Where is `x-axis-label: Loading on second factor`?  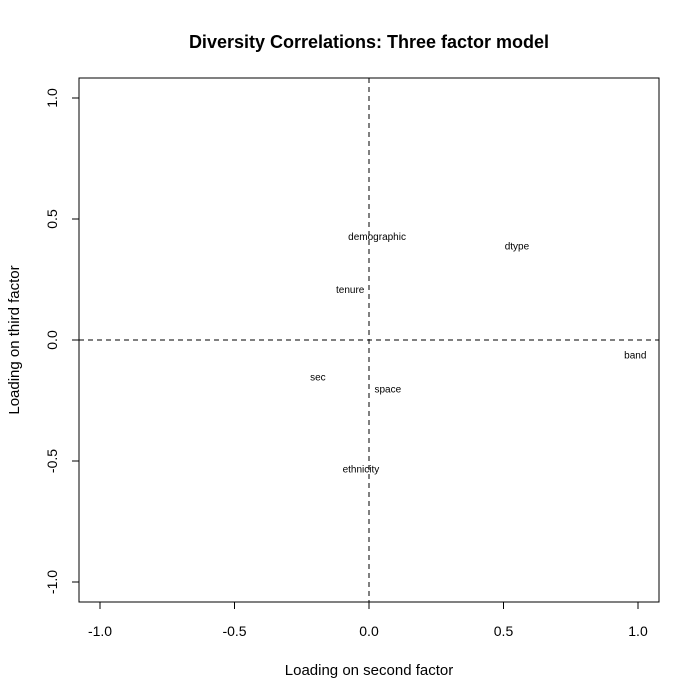
x-axis-label: Loading on second factor is located at coordinates (369, 670).